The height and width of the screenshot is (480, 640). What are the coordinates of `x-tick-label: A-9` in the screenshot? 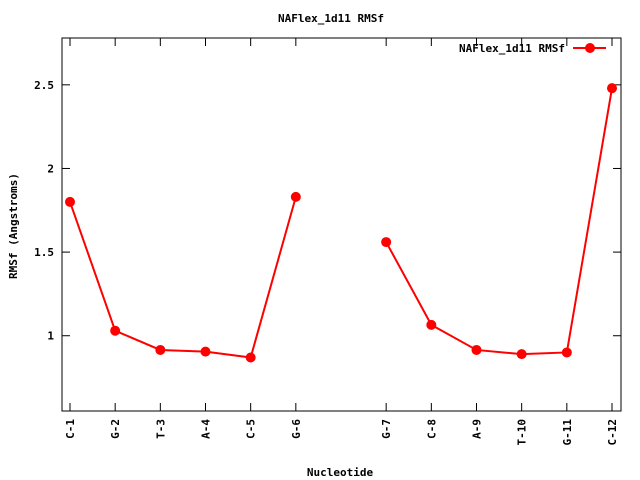 It's located at (477, 429).